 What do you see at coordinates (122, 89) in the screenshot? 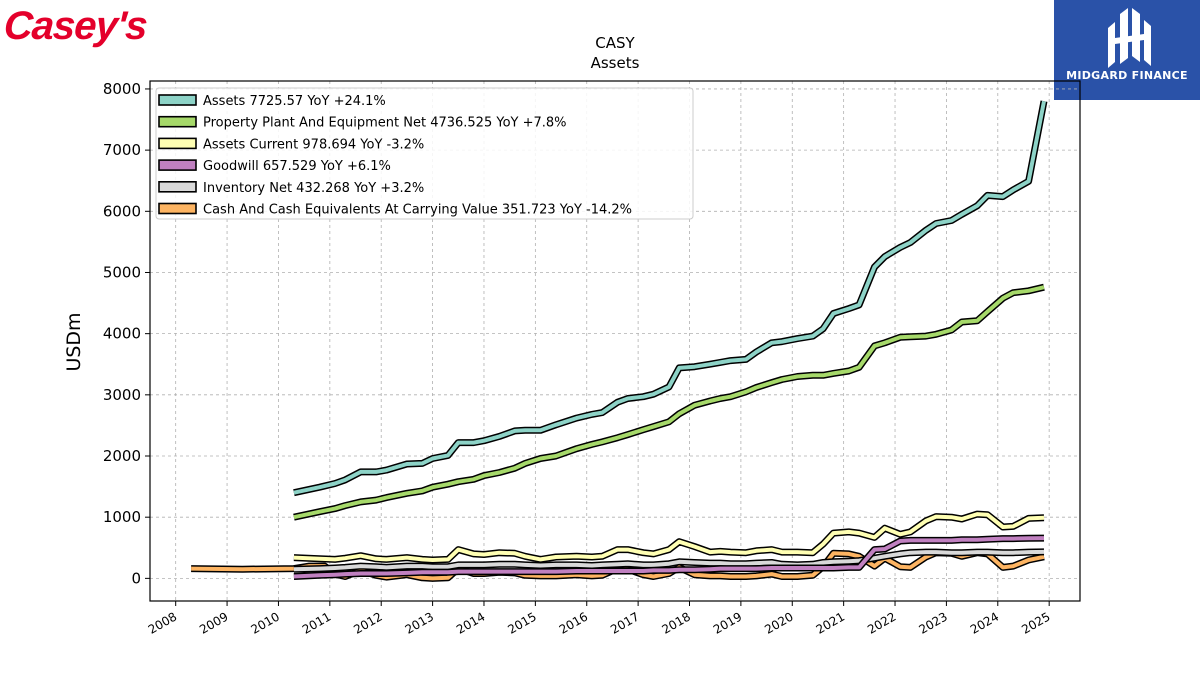
I see `y-tick-label: 8000` at bounding box center [122, 89].